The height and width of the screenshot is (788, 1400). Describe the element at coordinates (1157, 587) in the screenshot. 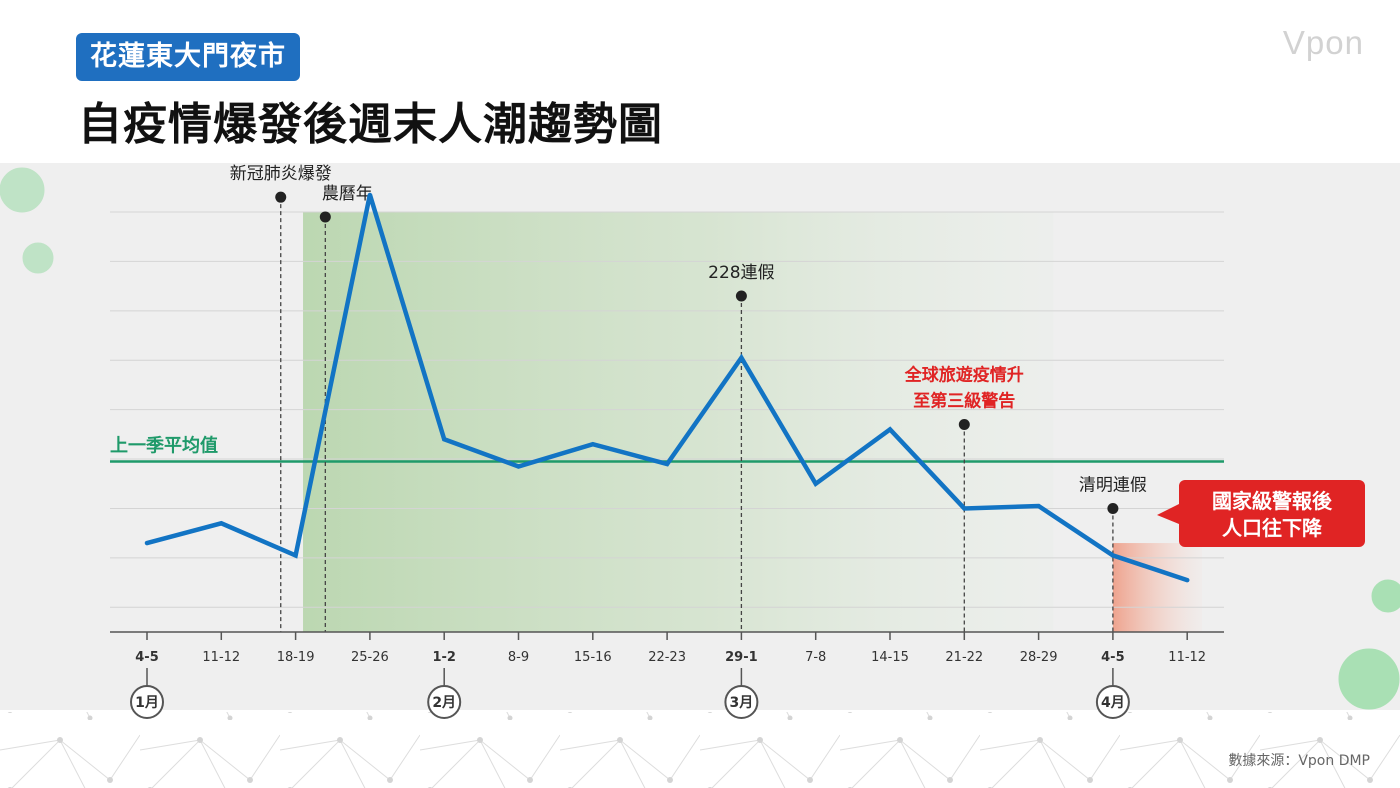

I see `decline-period-shading` at that location.